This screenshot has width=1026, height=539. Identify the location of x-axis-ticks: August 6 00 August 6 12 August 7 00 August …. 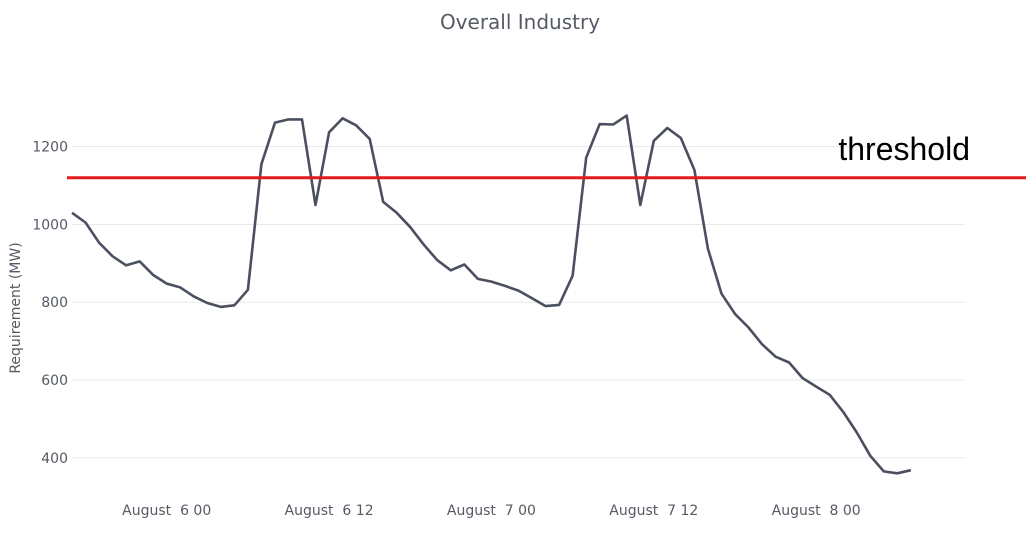
(491, 511).